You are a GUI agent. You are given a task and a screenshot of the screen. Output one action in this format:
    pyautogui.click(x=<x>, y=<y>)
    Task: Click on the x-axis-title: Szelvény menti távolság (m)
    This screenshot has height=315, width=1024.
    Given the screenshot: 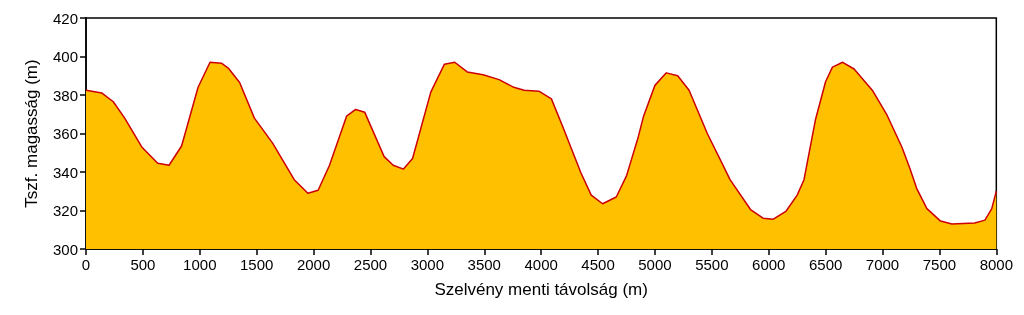 What is the action you would take?
    pyautogui.click(x=541, y=289)
    